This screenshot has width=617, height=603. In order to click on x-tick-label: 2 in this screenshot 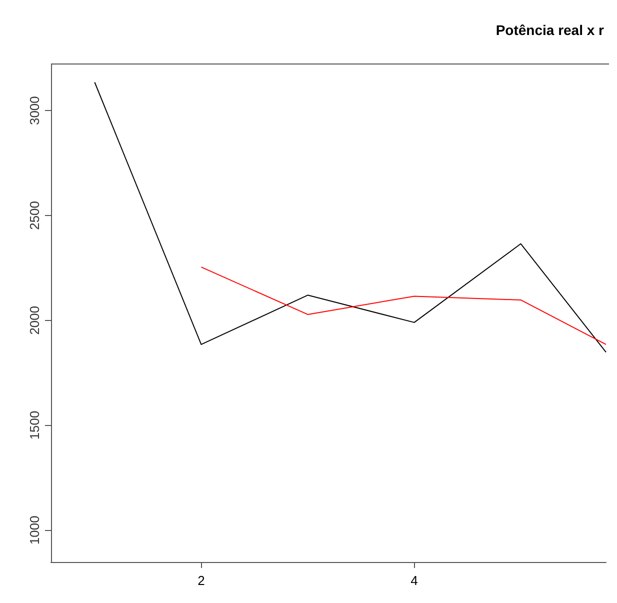, I will do `click(201, 580)`.